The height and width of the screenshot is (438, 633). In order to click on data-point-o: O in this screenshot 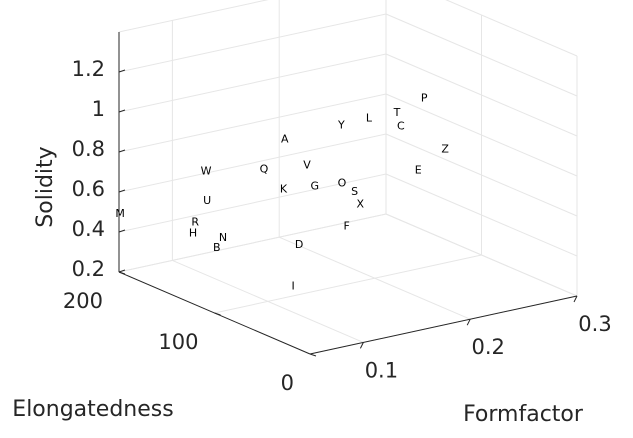, I will do `click(342, 183)`.